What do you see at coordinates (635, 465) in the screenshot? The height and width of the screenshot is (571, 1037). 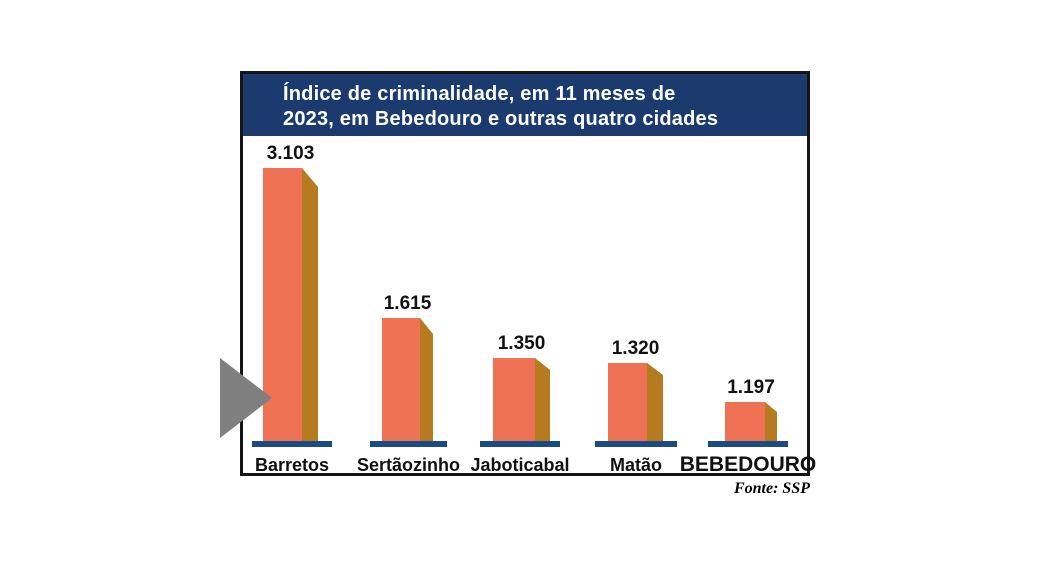 I see `bar-category-label: Matão` at bounding box center [635, 465].